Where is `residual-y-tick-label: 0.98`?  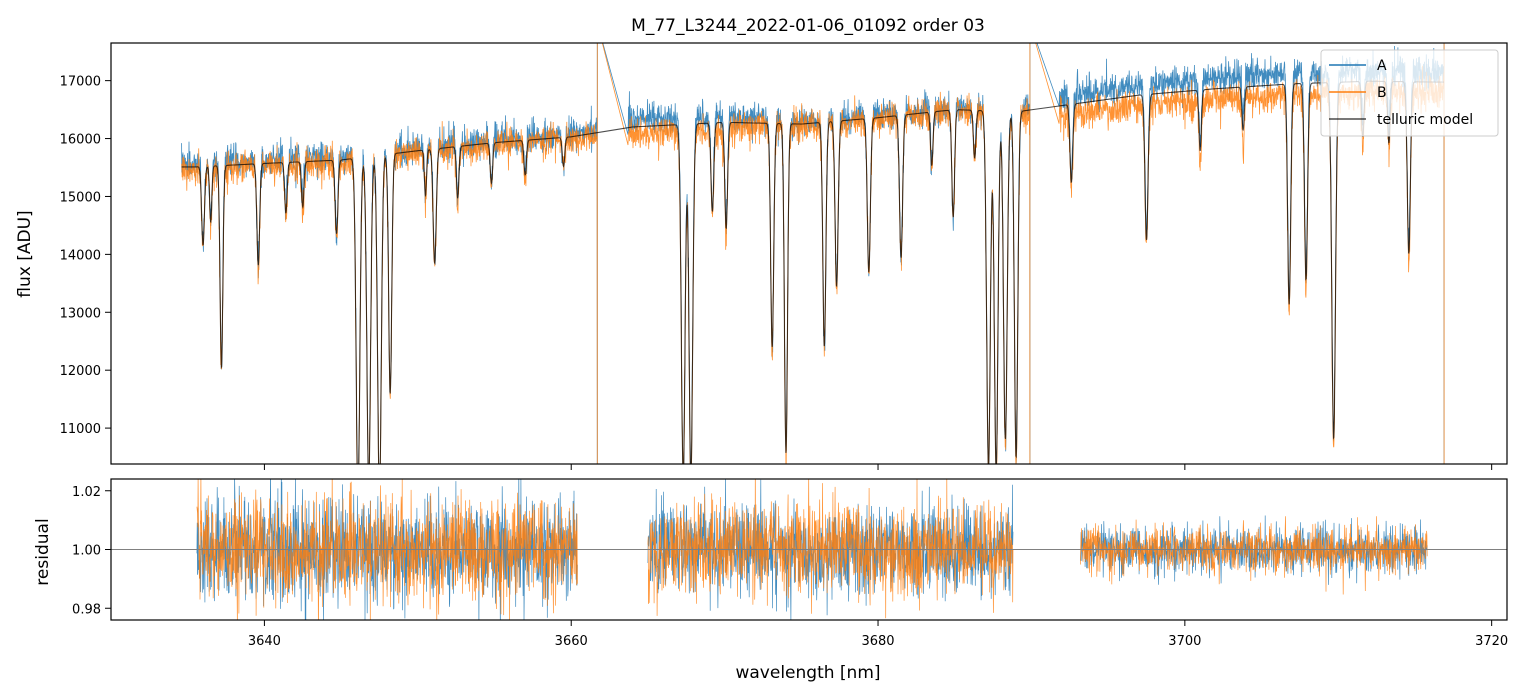
residual-y-tick-label: 0.98 is located at coordinates (86, 609).